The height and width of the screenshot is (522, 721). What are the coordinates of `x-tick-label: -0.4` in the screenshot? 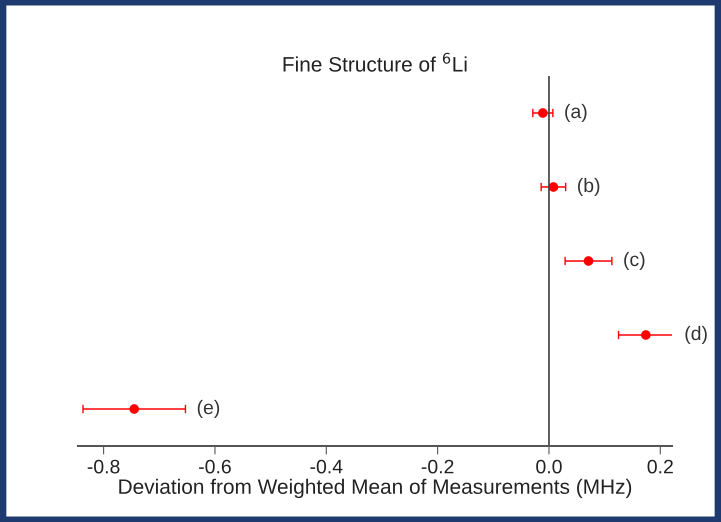 It's located at (326, 467).